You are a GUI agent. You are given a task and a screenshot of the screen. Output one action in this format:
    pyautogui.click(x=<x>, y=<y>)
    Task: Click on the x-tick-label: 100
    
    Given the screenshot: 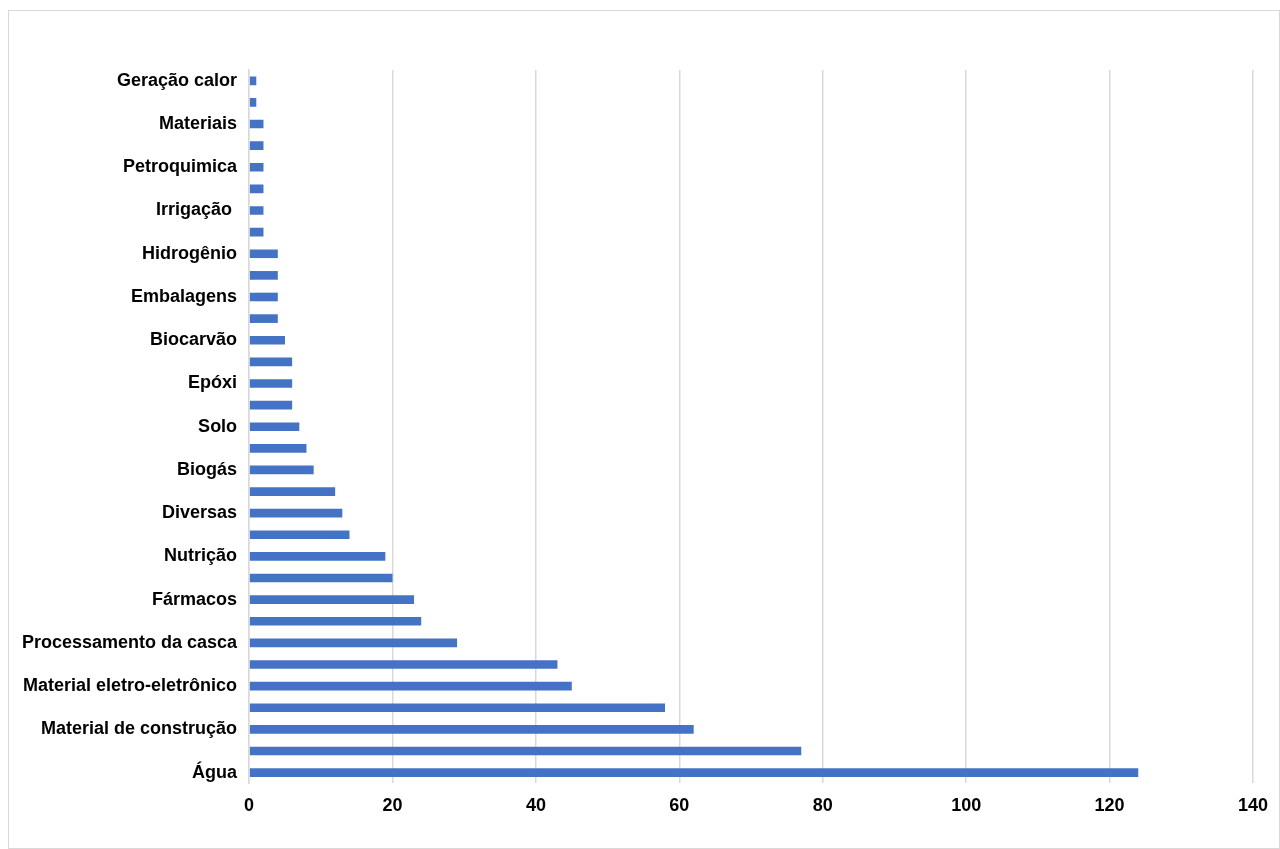 What is the action you would take?
    pyautogui.click(x=966, y=805)
    